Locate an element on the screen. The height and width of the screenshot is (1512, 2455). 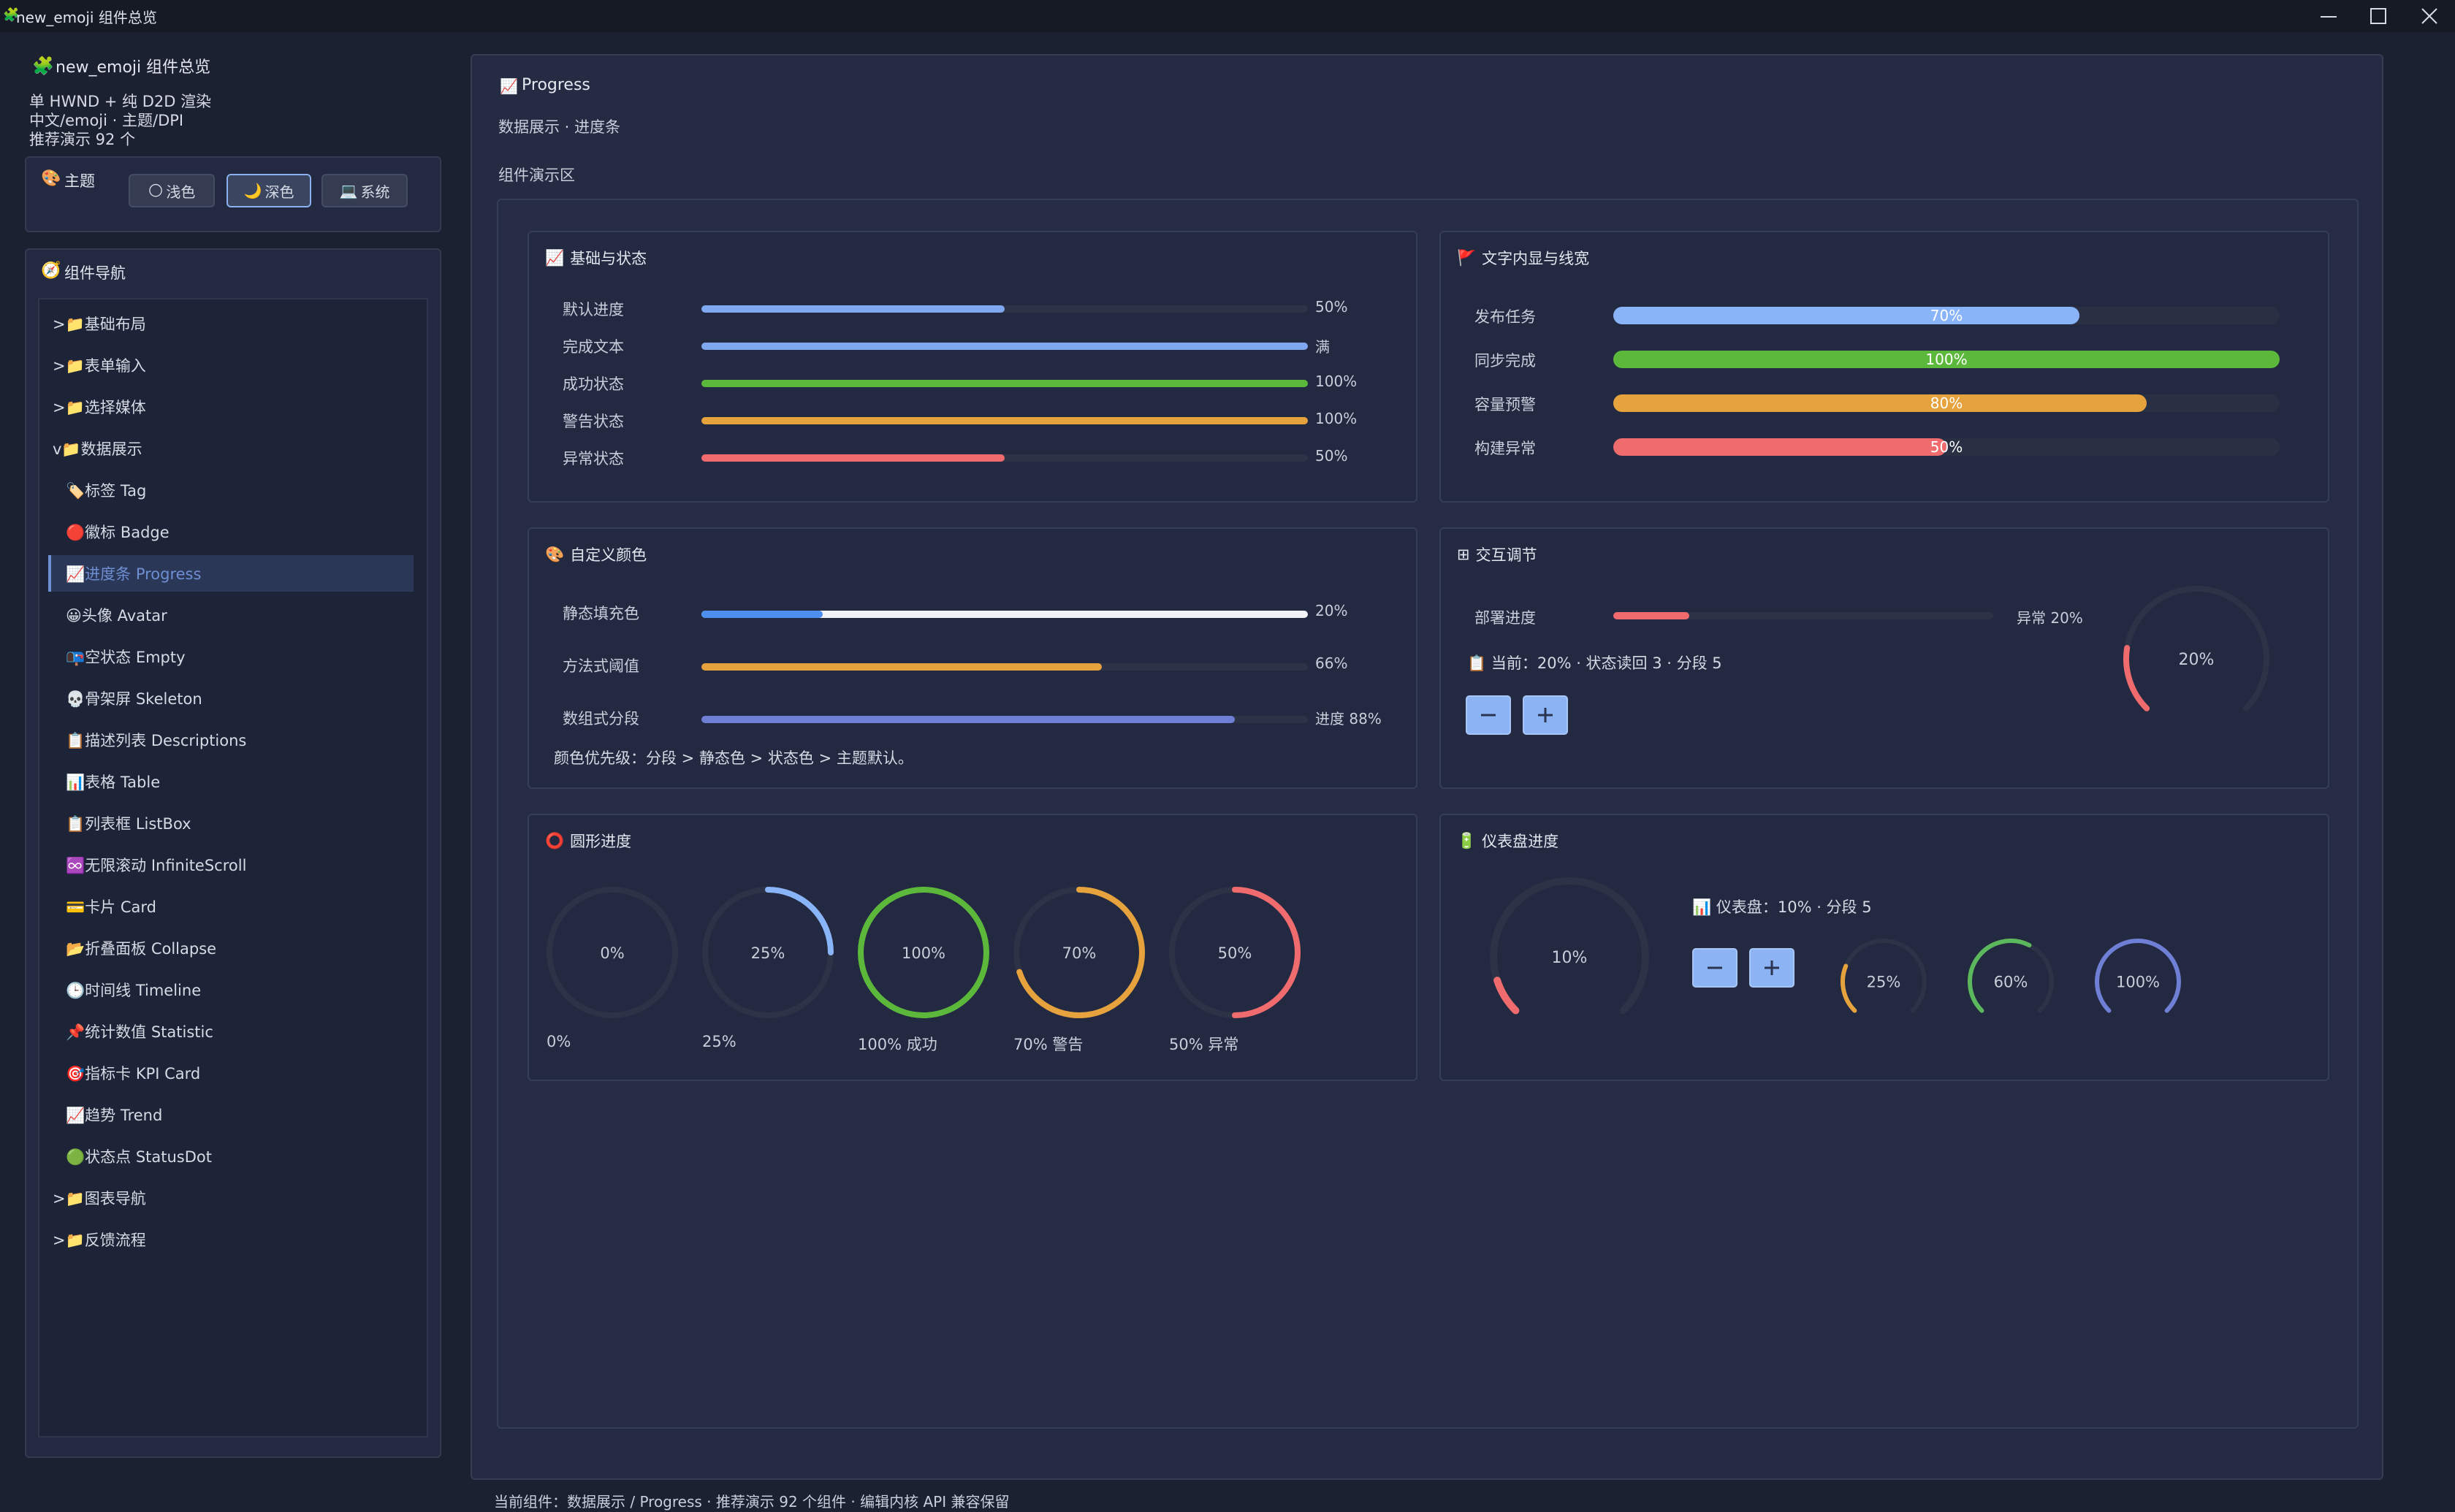
progress-label: 成功状态 is located at coordinates (593, 384).